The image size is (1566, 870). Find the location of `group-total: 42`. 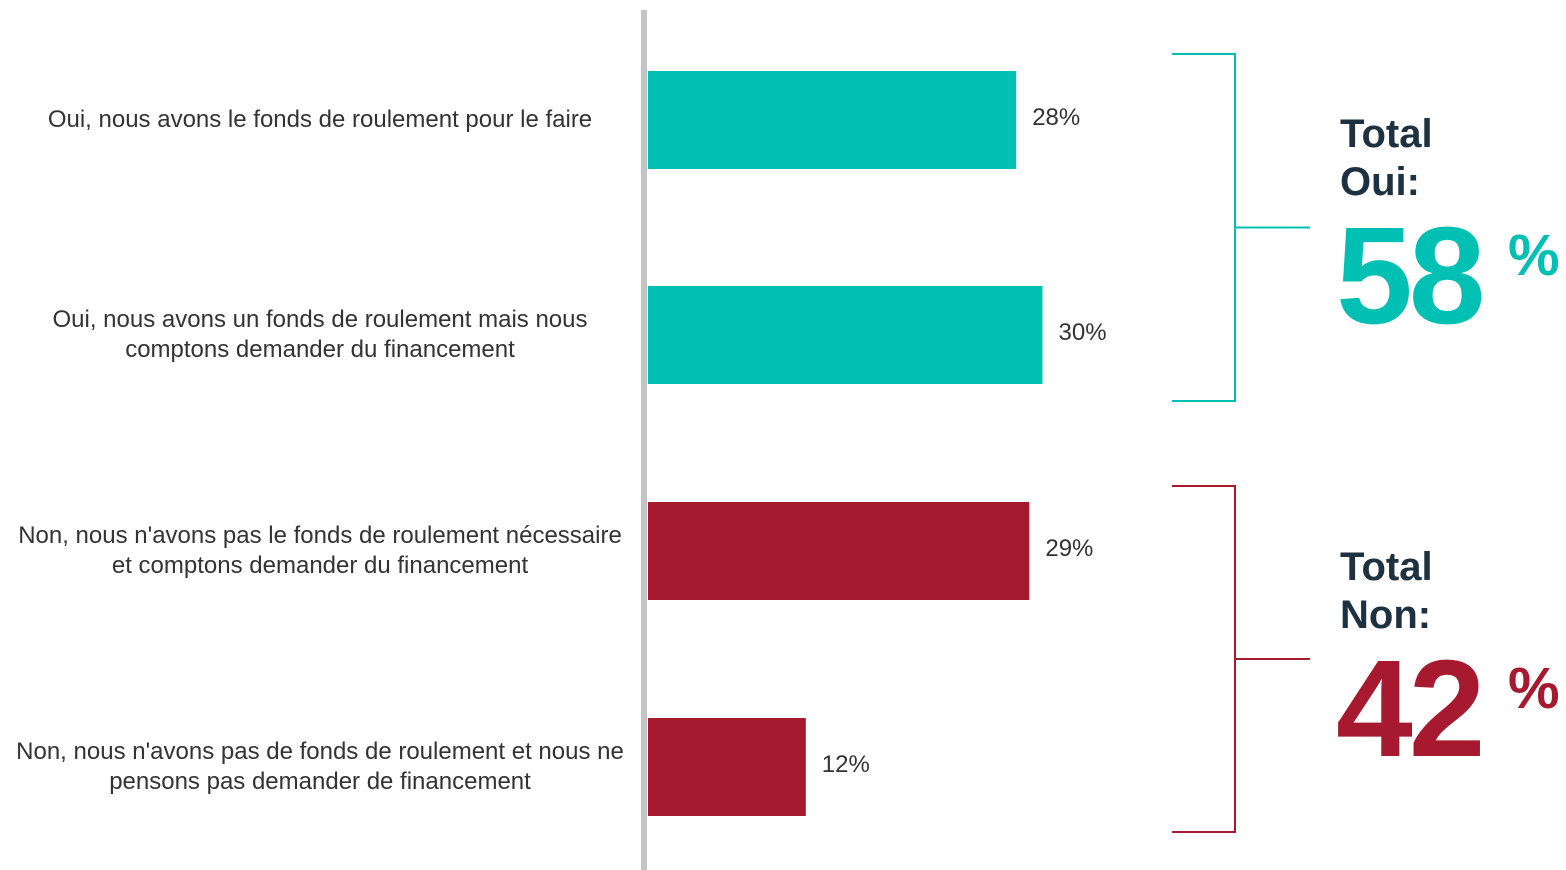

group-total: 42 is located at coordinates (1410, 709).